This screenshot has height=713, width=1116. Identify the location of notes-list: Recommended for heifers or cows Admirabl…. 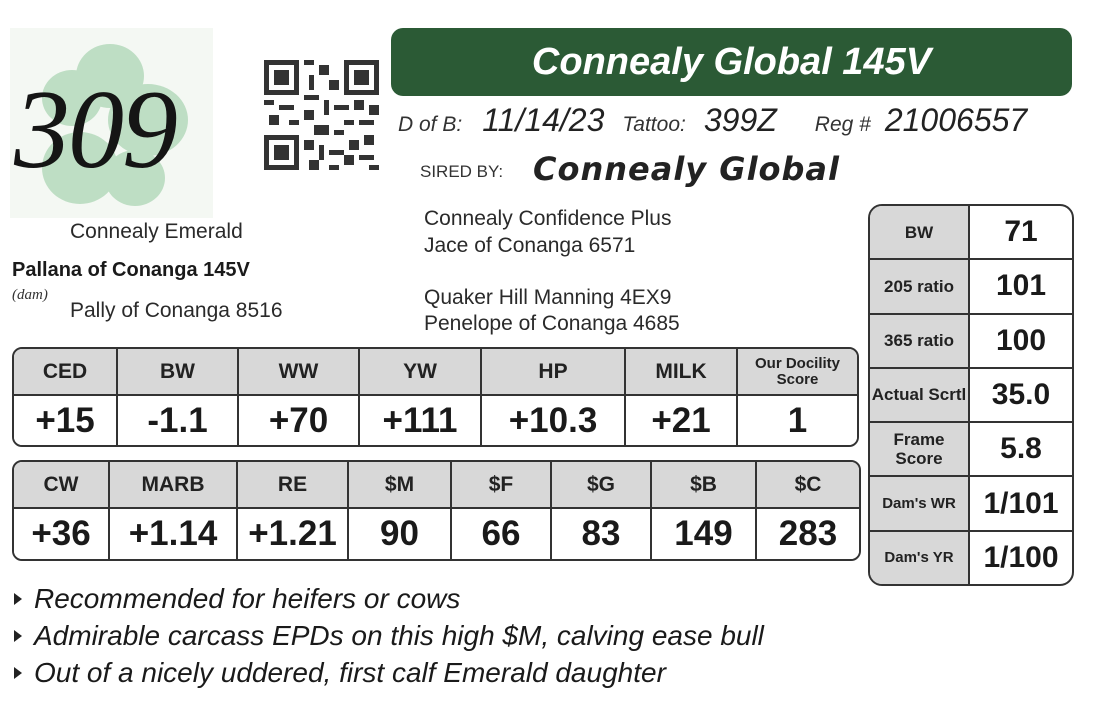
(388, 635).